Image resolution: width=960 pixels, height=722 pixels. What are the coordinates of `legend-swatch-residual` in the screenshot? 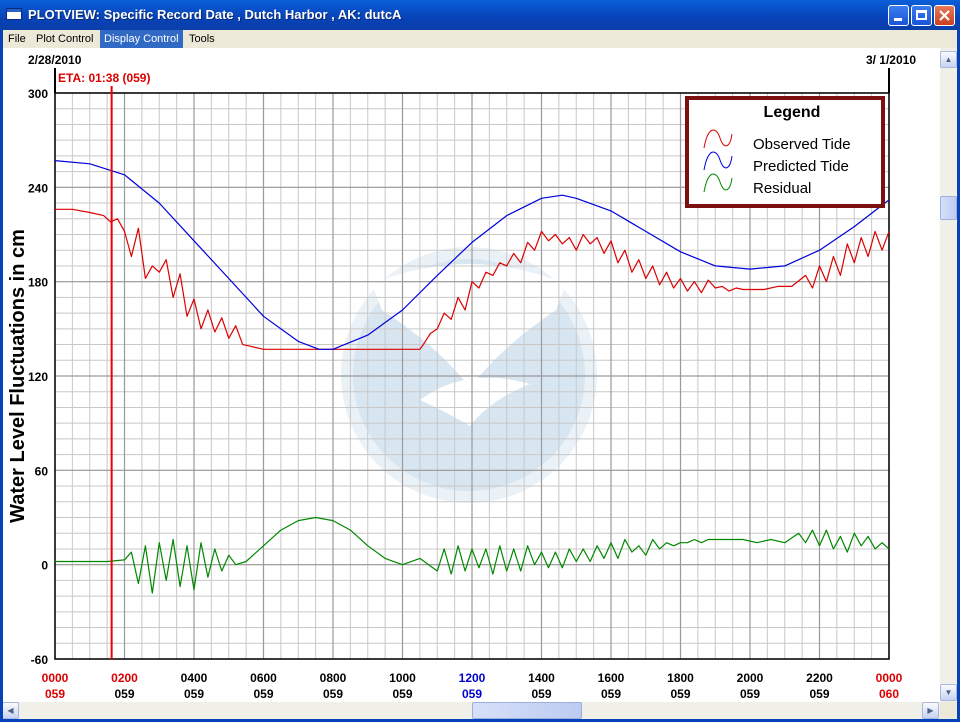 It's located at (718, 183).